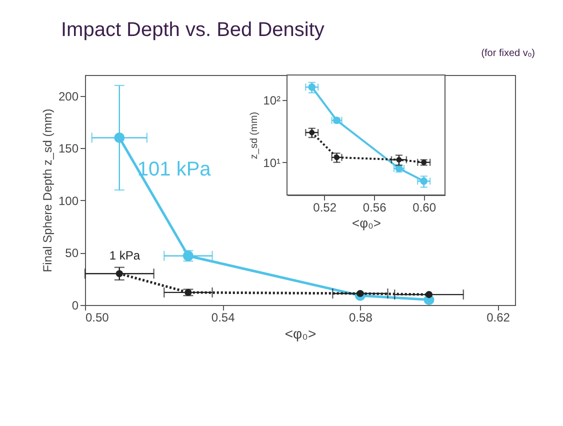 The image size is (563, 426). I want to click on series-label: 1 kPa, so click(124, 255).